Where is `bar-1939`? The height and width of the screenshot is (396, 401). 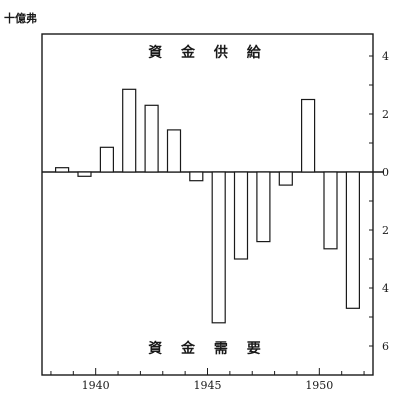 bar-1939 is located at coordinates (84, 174).